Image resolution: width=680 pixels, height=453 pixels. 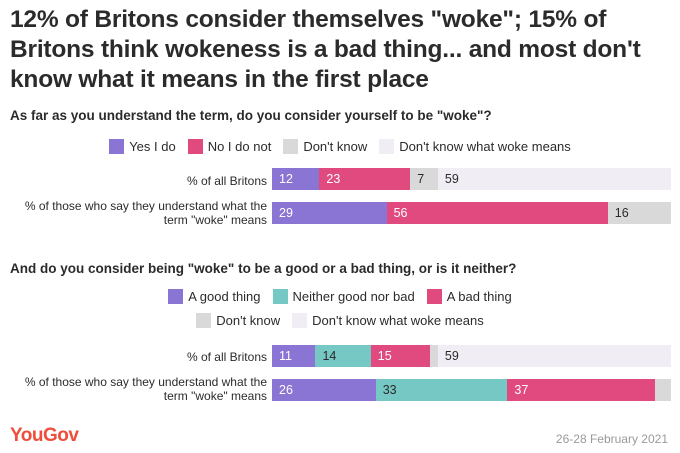 What do you see at coordinates (286, 213) in the screenshot?
I see `data-label: 29` at bounding box center [286, 213].